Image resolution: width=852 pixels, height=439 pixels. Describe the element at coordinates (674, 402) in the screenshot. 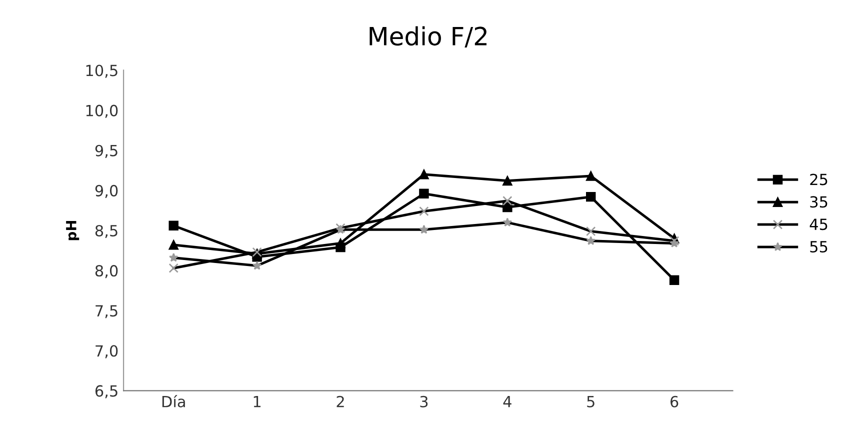

I see `x-tick-label: 6` at that location.